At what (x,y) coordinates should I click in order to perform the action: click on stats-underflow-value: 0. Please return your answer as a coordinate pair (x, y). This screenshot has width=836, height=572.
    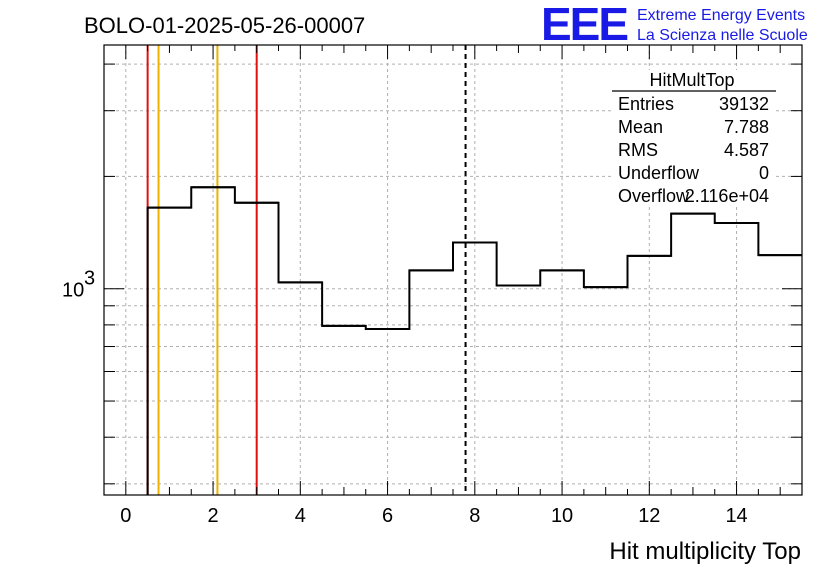
    Looking at the image, I should click on (764, 173).